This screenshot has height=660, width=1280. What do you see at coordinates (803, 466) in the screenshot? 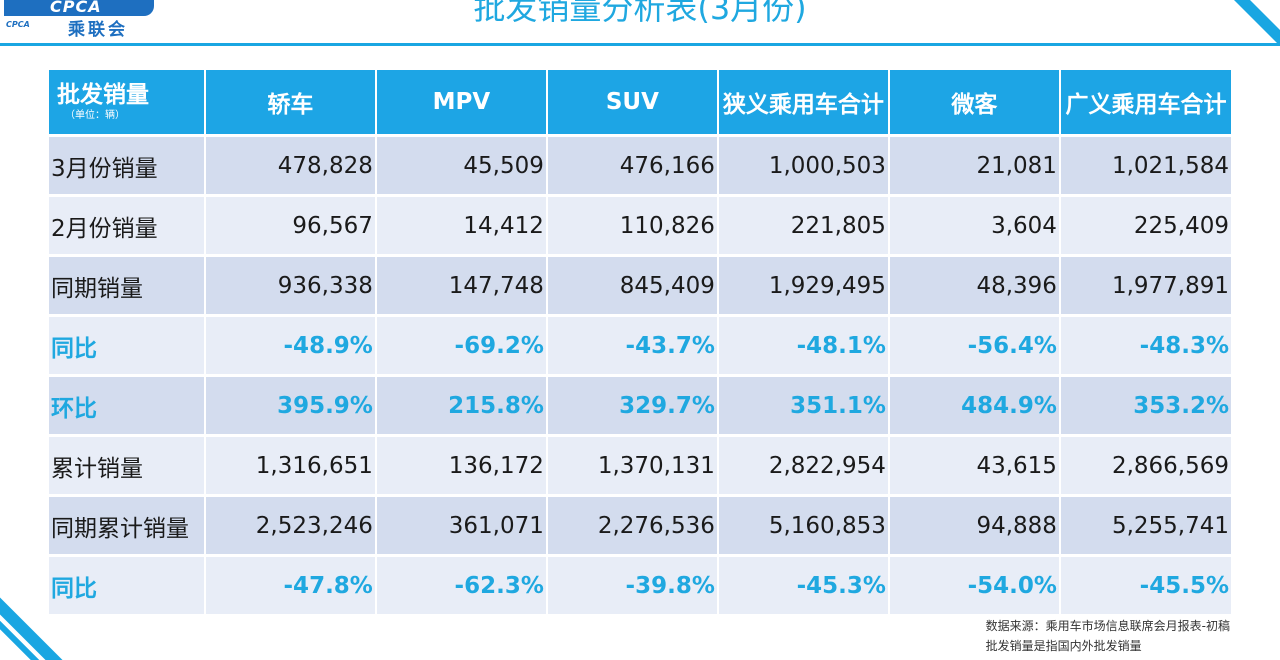
I see `table-cell: 2,822,954` at bounding box center [803, 466].